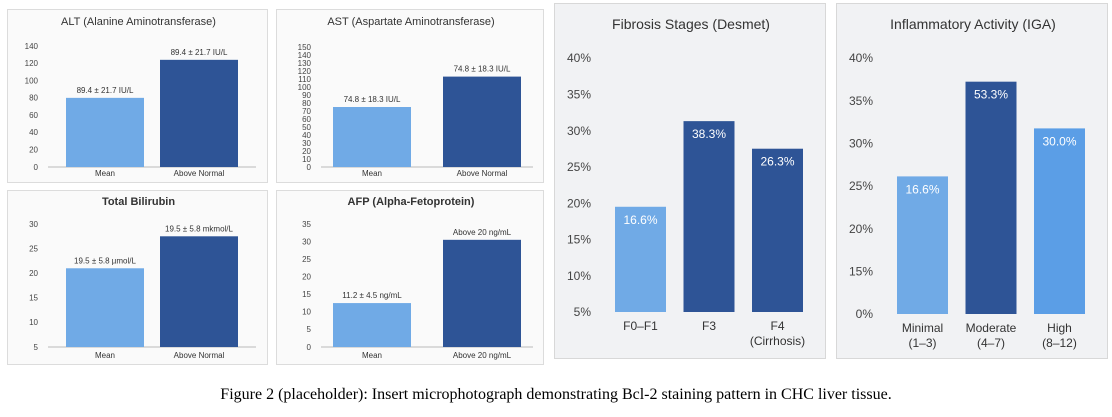 This screenshot has width=1112, height=417. Describe the element at coordinates (691, 24) in the screenshot. I see `chart-title: Fibrosis Stages (Desmet)` at that location.